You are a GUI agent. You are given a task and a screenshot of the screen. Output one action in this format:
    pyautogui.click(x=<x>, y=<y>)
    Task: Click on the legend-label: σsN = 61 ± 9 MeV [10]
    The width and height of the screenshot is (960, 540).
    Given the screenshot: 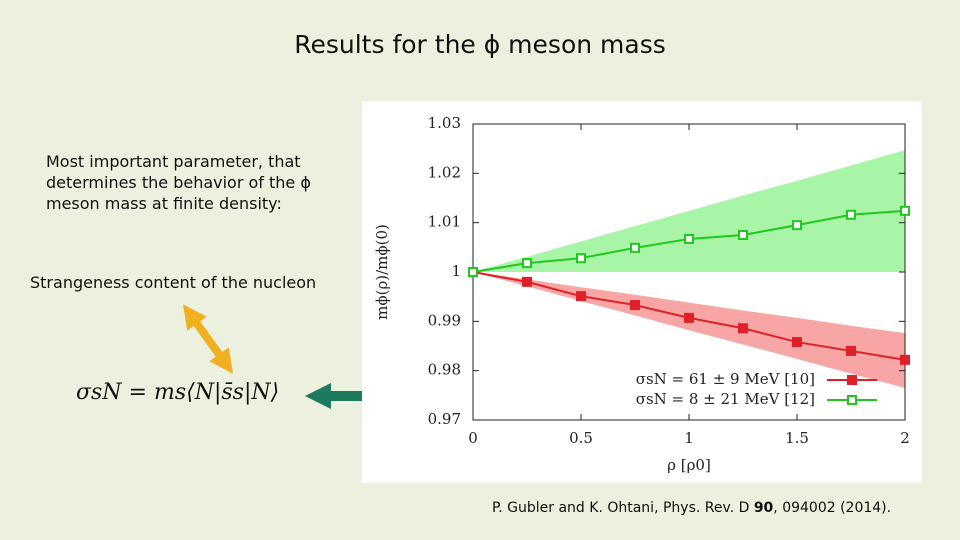 What is the action you would take?
    pyautogui.click(x=725, y=379)
    